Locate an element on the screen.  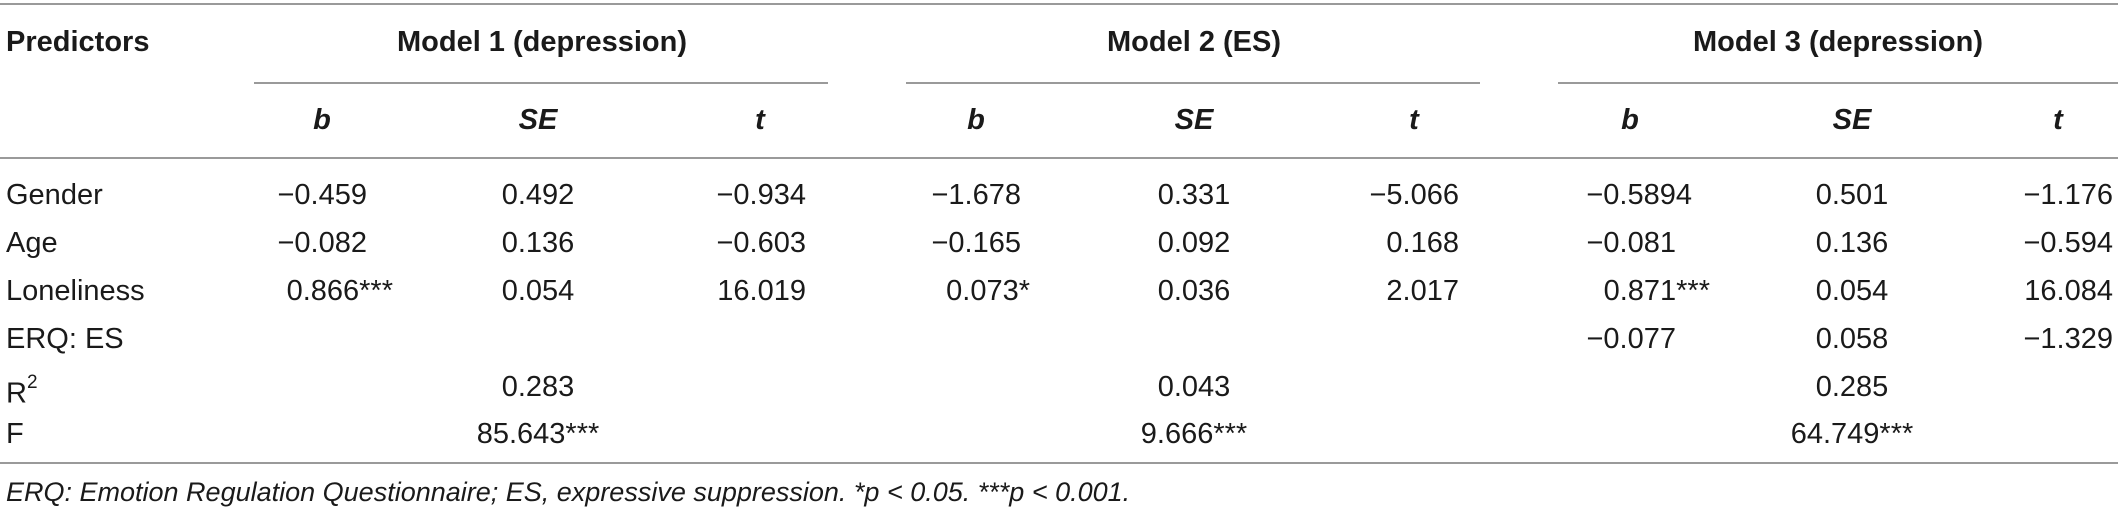
model1-underline is located at coordinates (541, 83).